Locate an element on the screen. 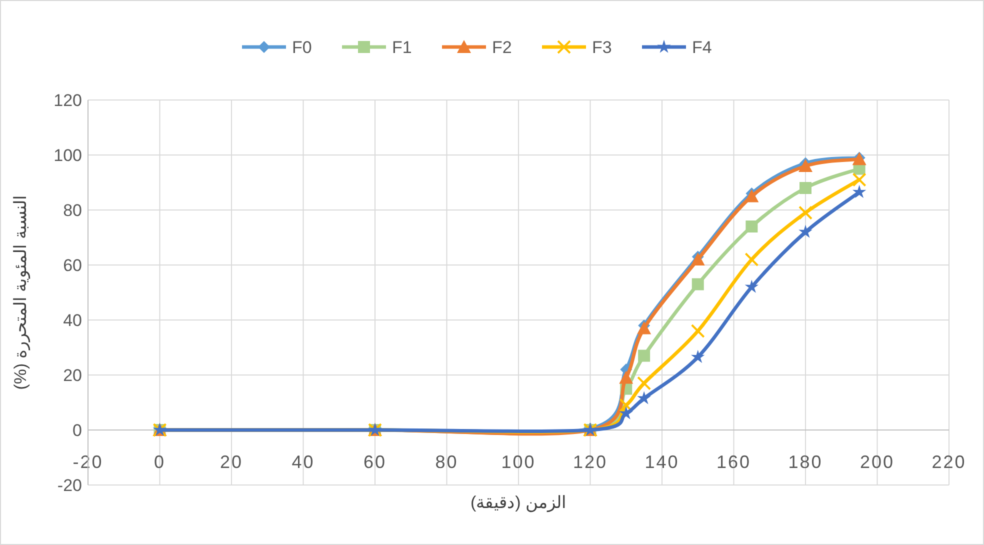  y-tick-label: 100 is located at coordinates (68, 155).